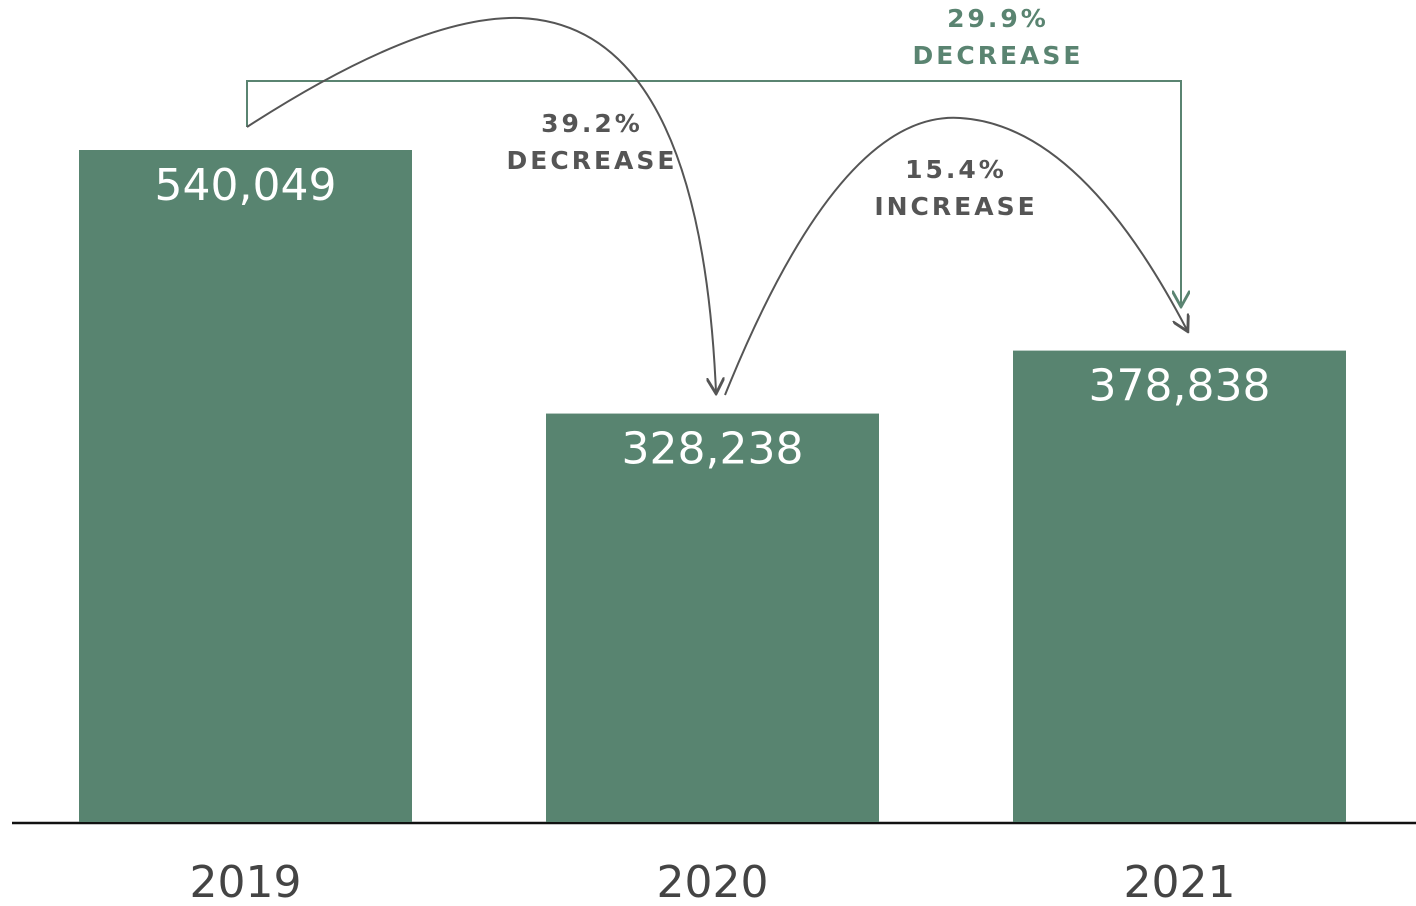 This screenshot has height=906, width=1416. Describe the element at coordinates (998, 18) in the screenshot. I see `annotation-percent: 29.9%` at that location.